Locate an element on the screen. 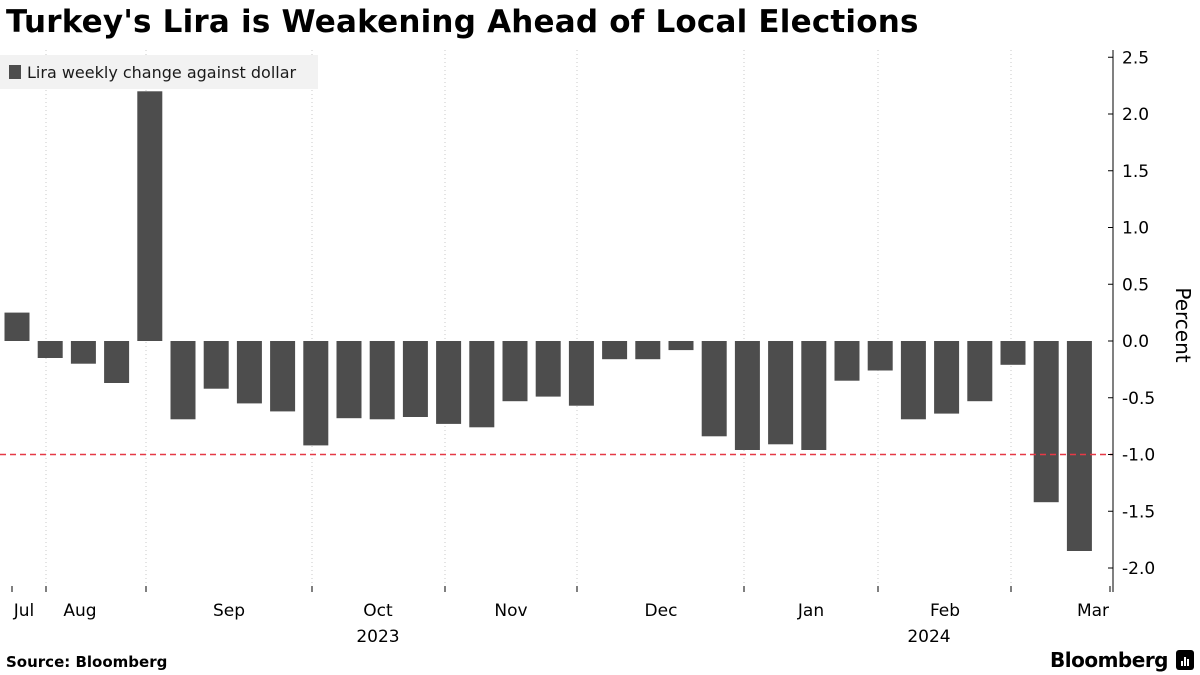 The height and width of the screenshot is (675, 1200). brand-wordmark: Bloomberg is located at coordinates (1109, 660).